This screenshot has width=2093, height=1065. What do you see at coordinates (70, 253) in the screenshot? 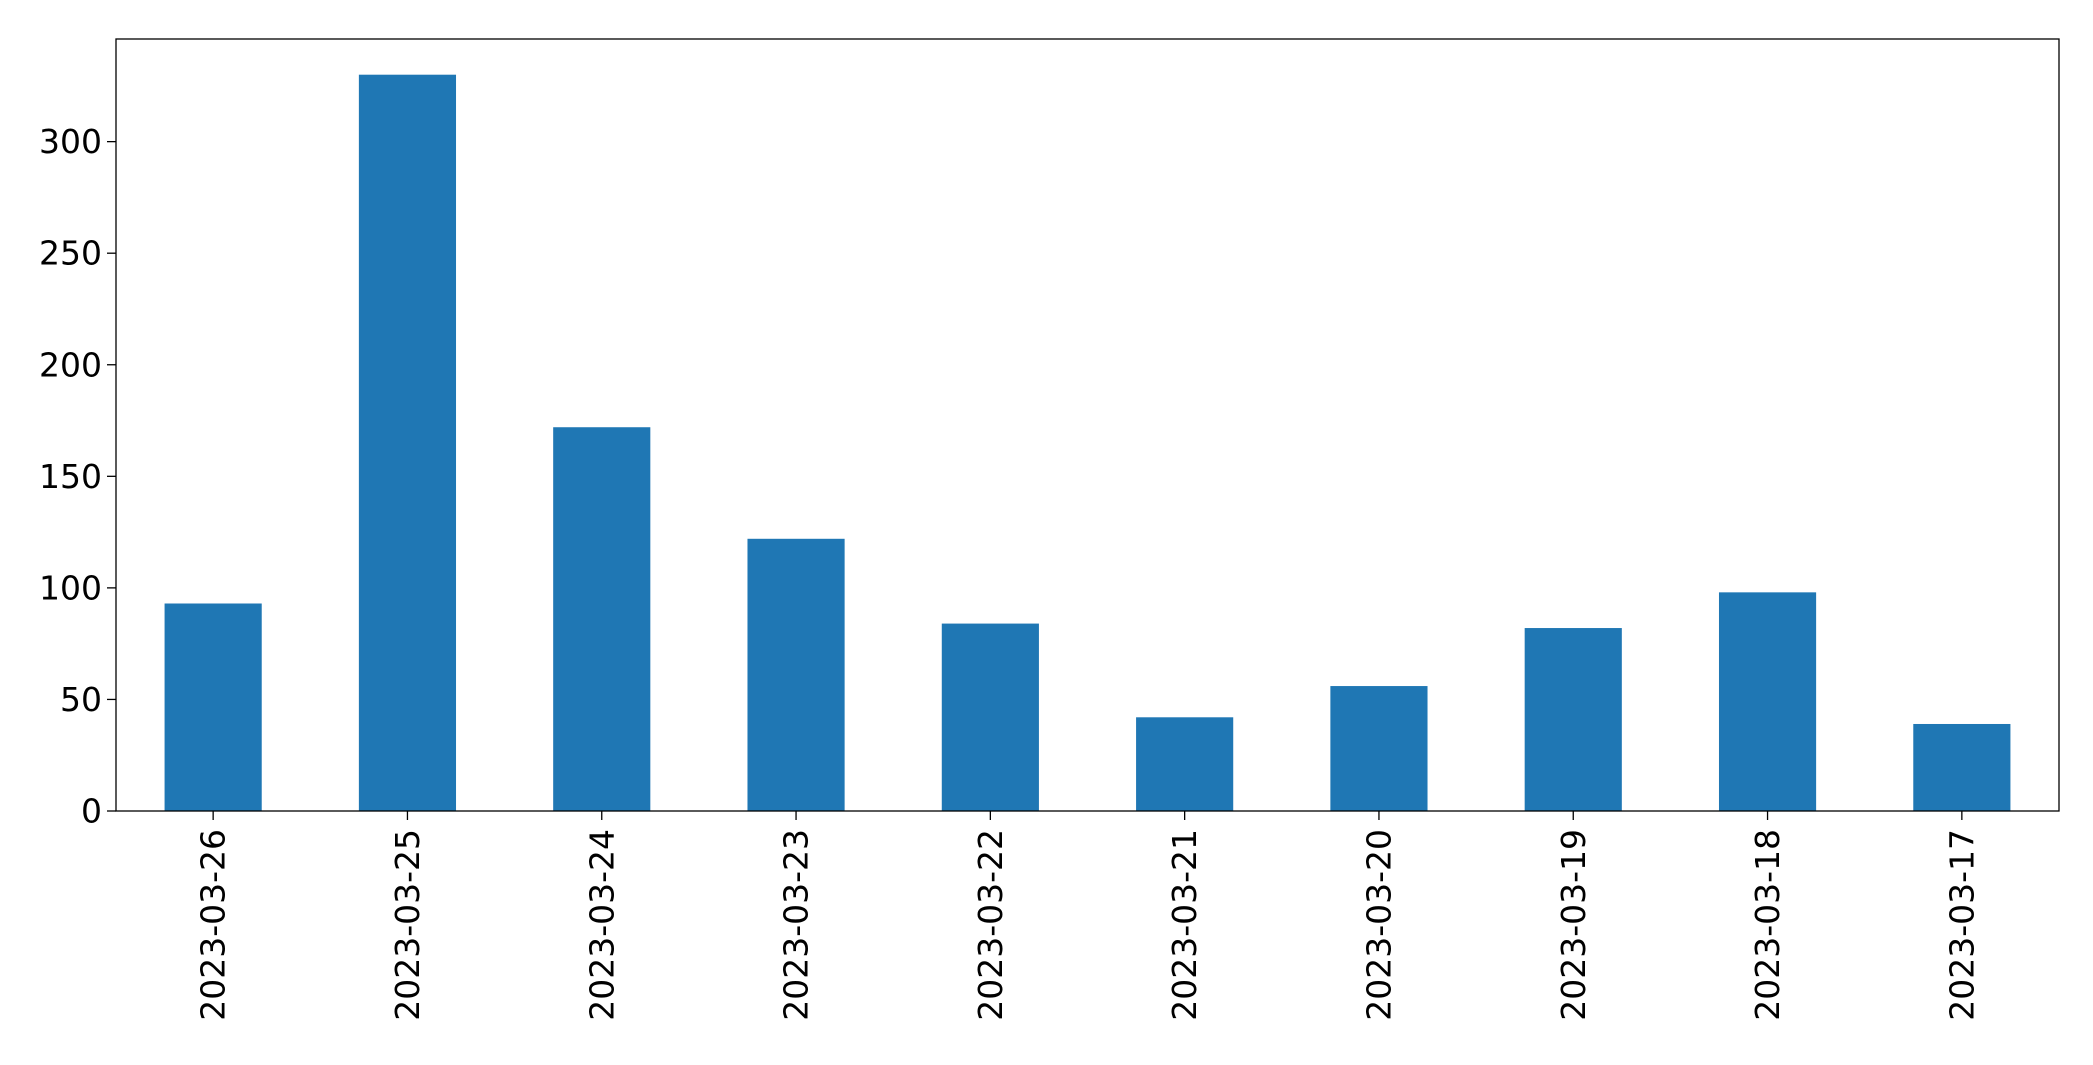
I see `y-tick-label: 250` at bounding box center [70, 253].